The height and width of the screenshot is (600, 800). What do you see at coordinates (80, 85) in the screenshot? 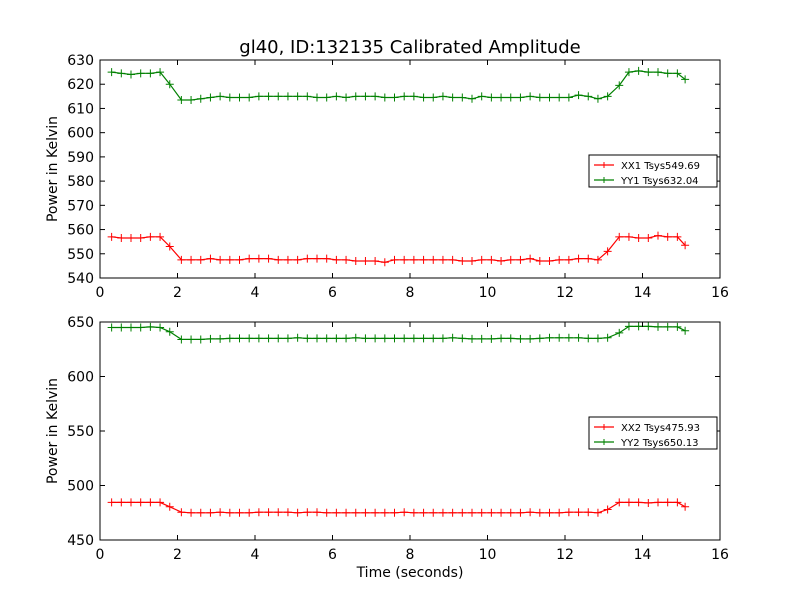
I see `y-tick-label: 620` at bounding box center [80, 85].